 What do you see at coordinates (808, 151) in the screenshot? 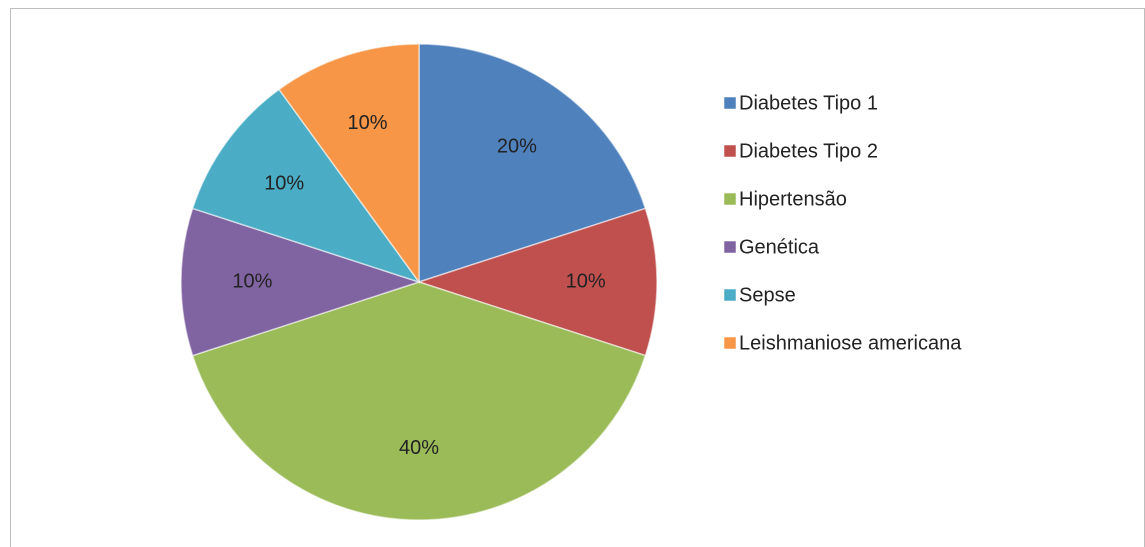
I see `legend-label: Diabetes Tipo 2` at bounding box center [808, 151].